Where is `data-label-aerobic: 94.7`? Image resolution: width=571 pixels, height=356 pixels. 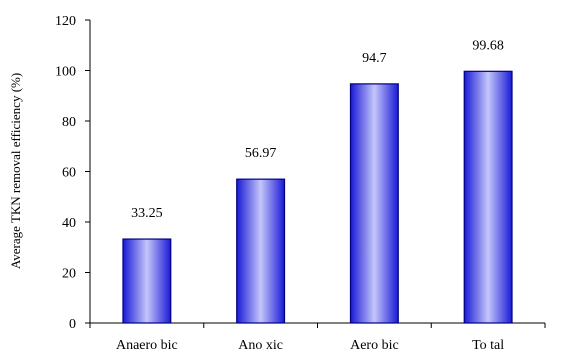 data-label-aerobic: 94.7 is located at coordinates (374, 58).